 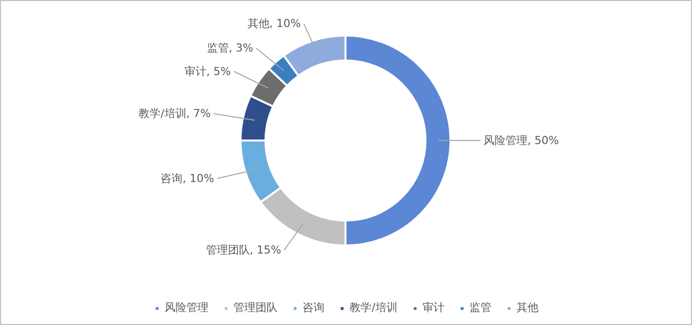 What do you see at coordinates (256, 307) in the screenshot?
I see `legend-label: 管理团队` at bounding box center [256, 307].